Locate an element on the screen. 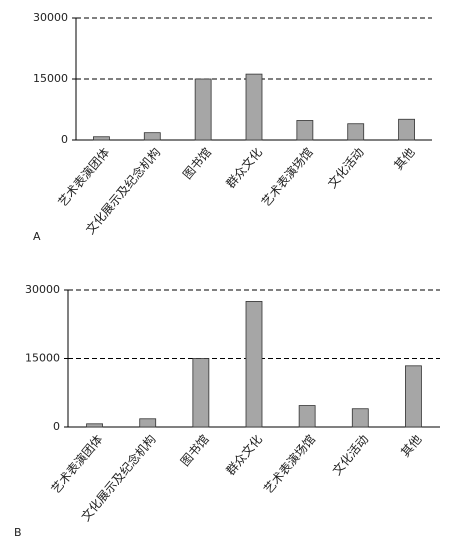 The width and height of the screenshot is (449, 544). panel-label: A is located at coordinates (37, 236).